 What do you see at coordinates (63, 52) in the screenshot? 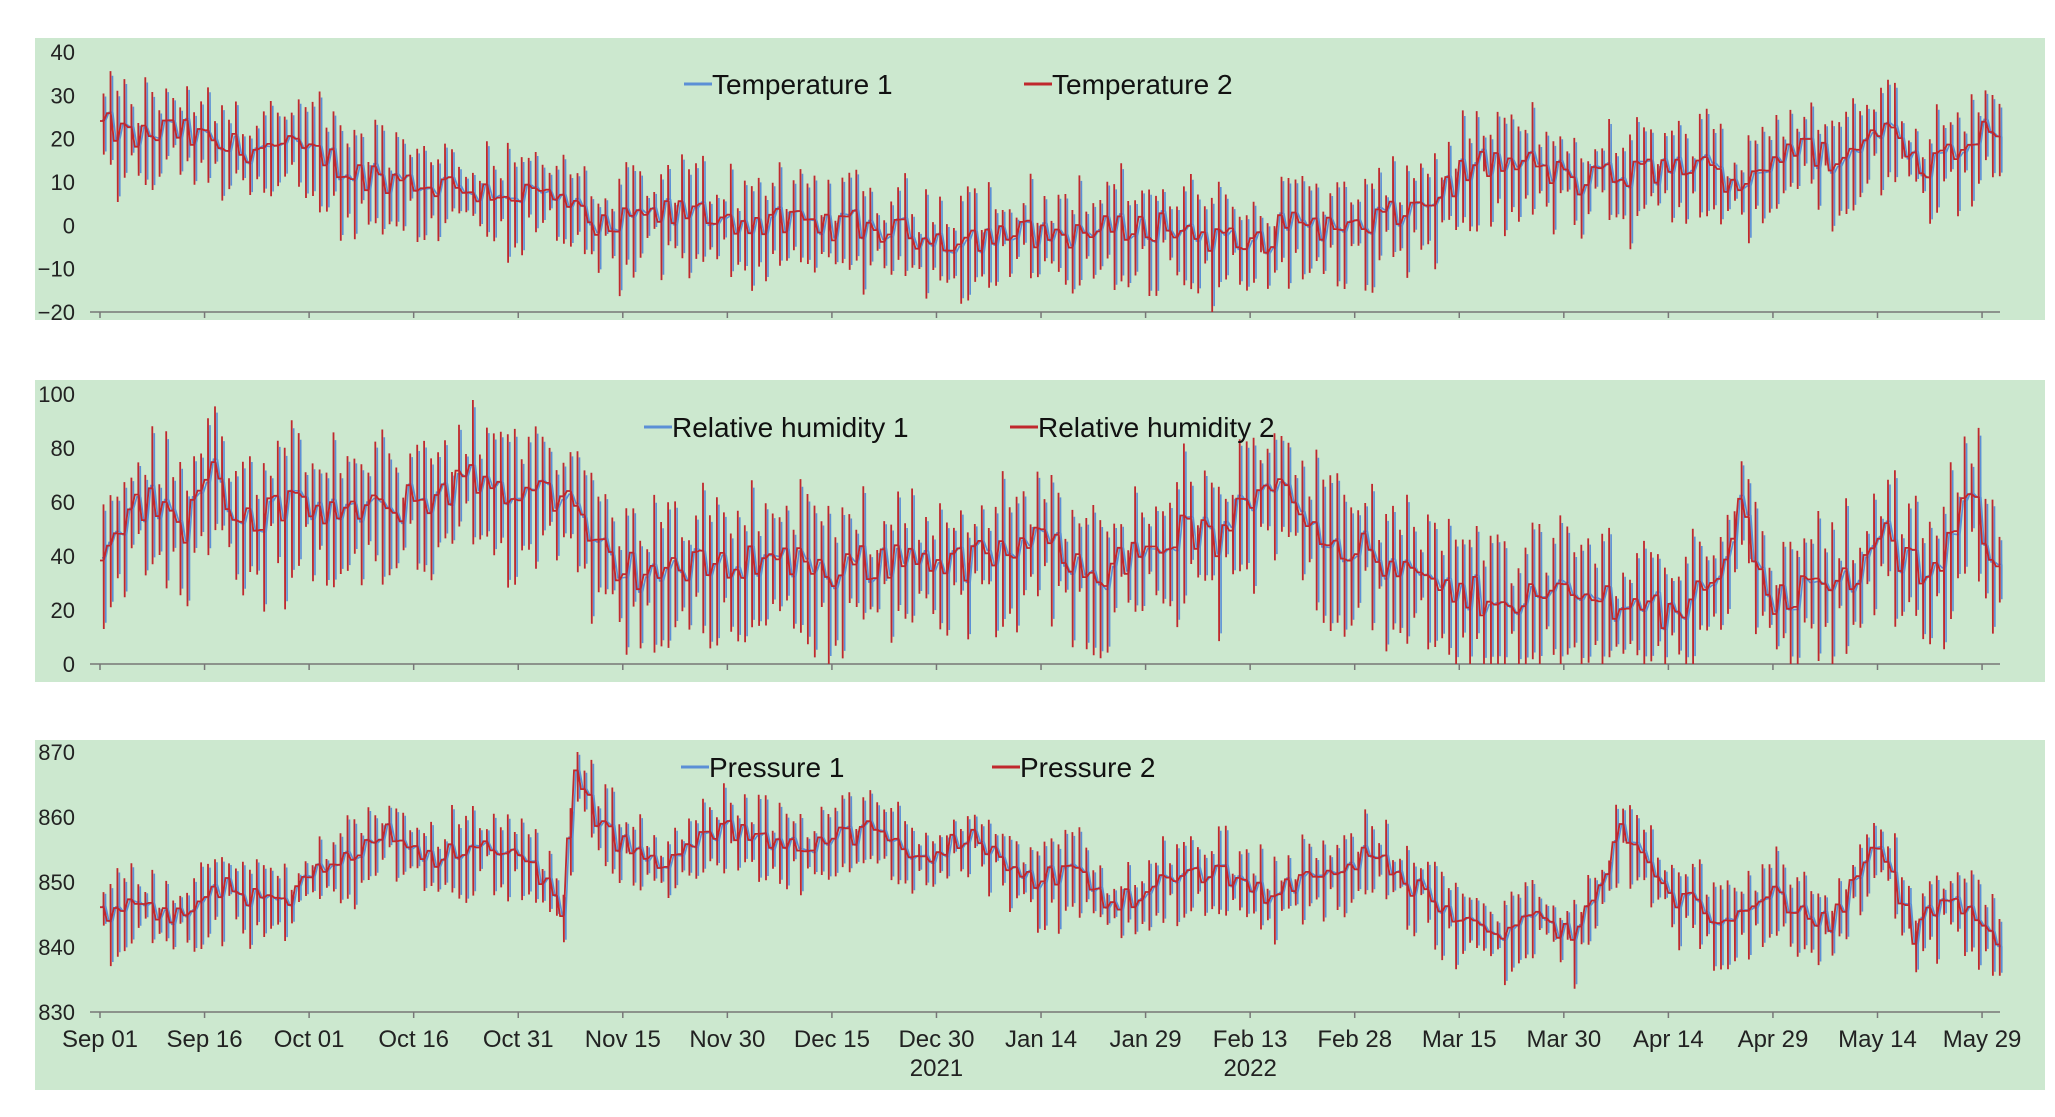
I see `temperature-y-tick-label: 40` at bounding box center [63, 52].